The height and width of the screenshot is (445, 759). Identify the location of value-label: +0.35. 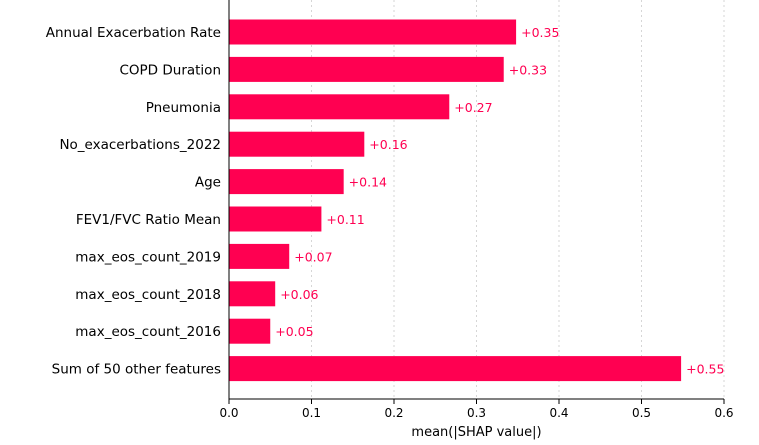
(540, 32).